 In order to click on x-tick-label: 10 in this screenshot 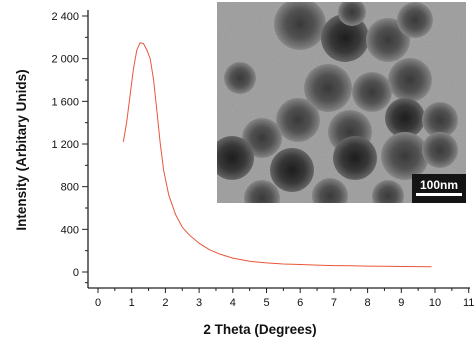, I will do `click(435, 303)`.